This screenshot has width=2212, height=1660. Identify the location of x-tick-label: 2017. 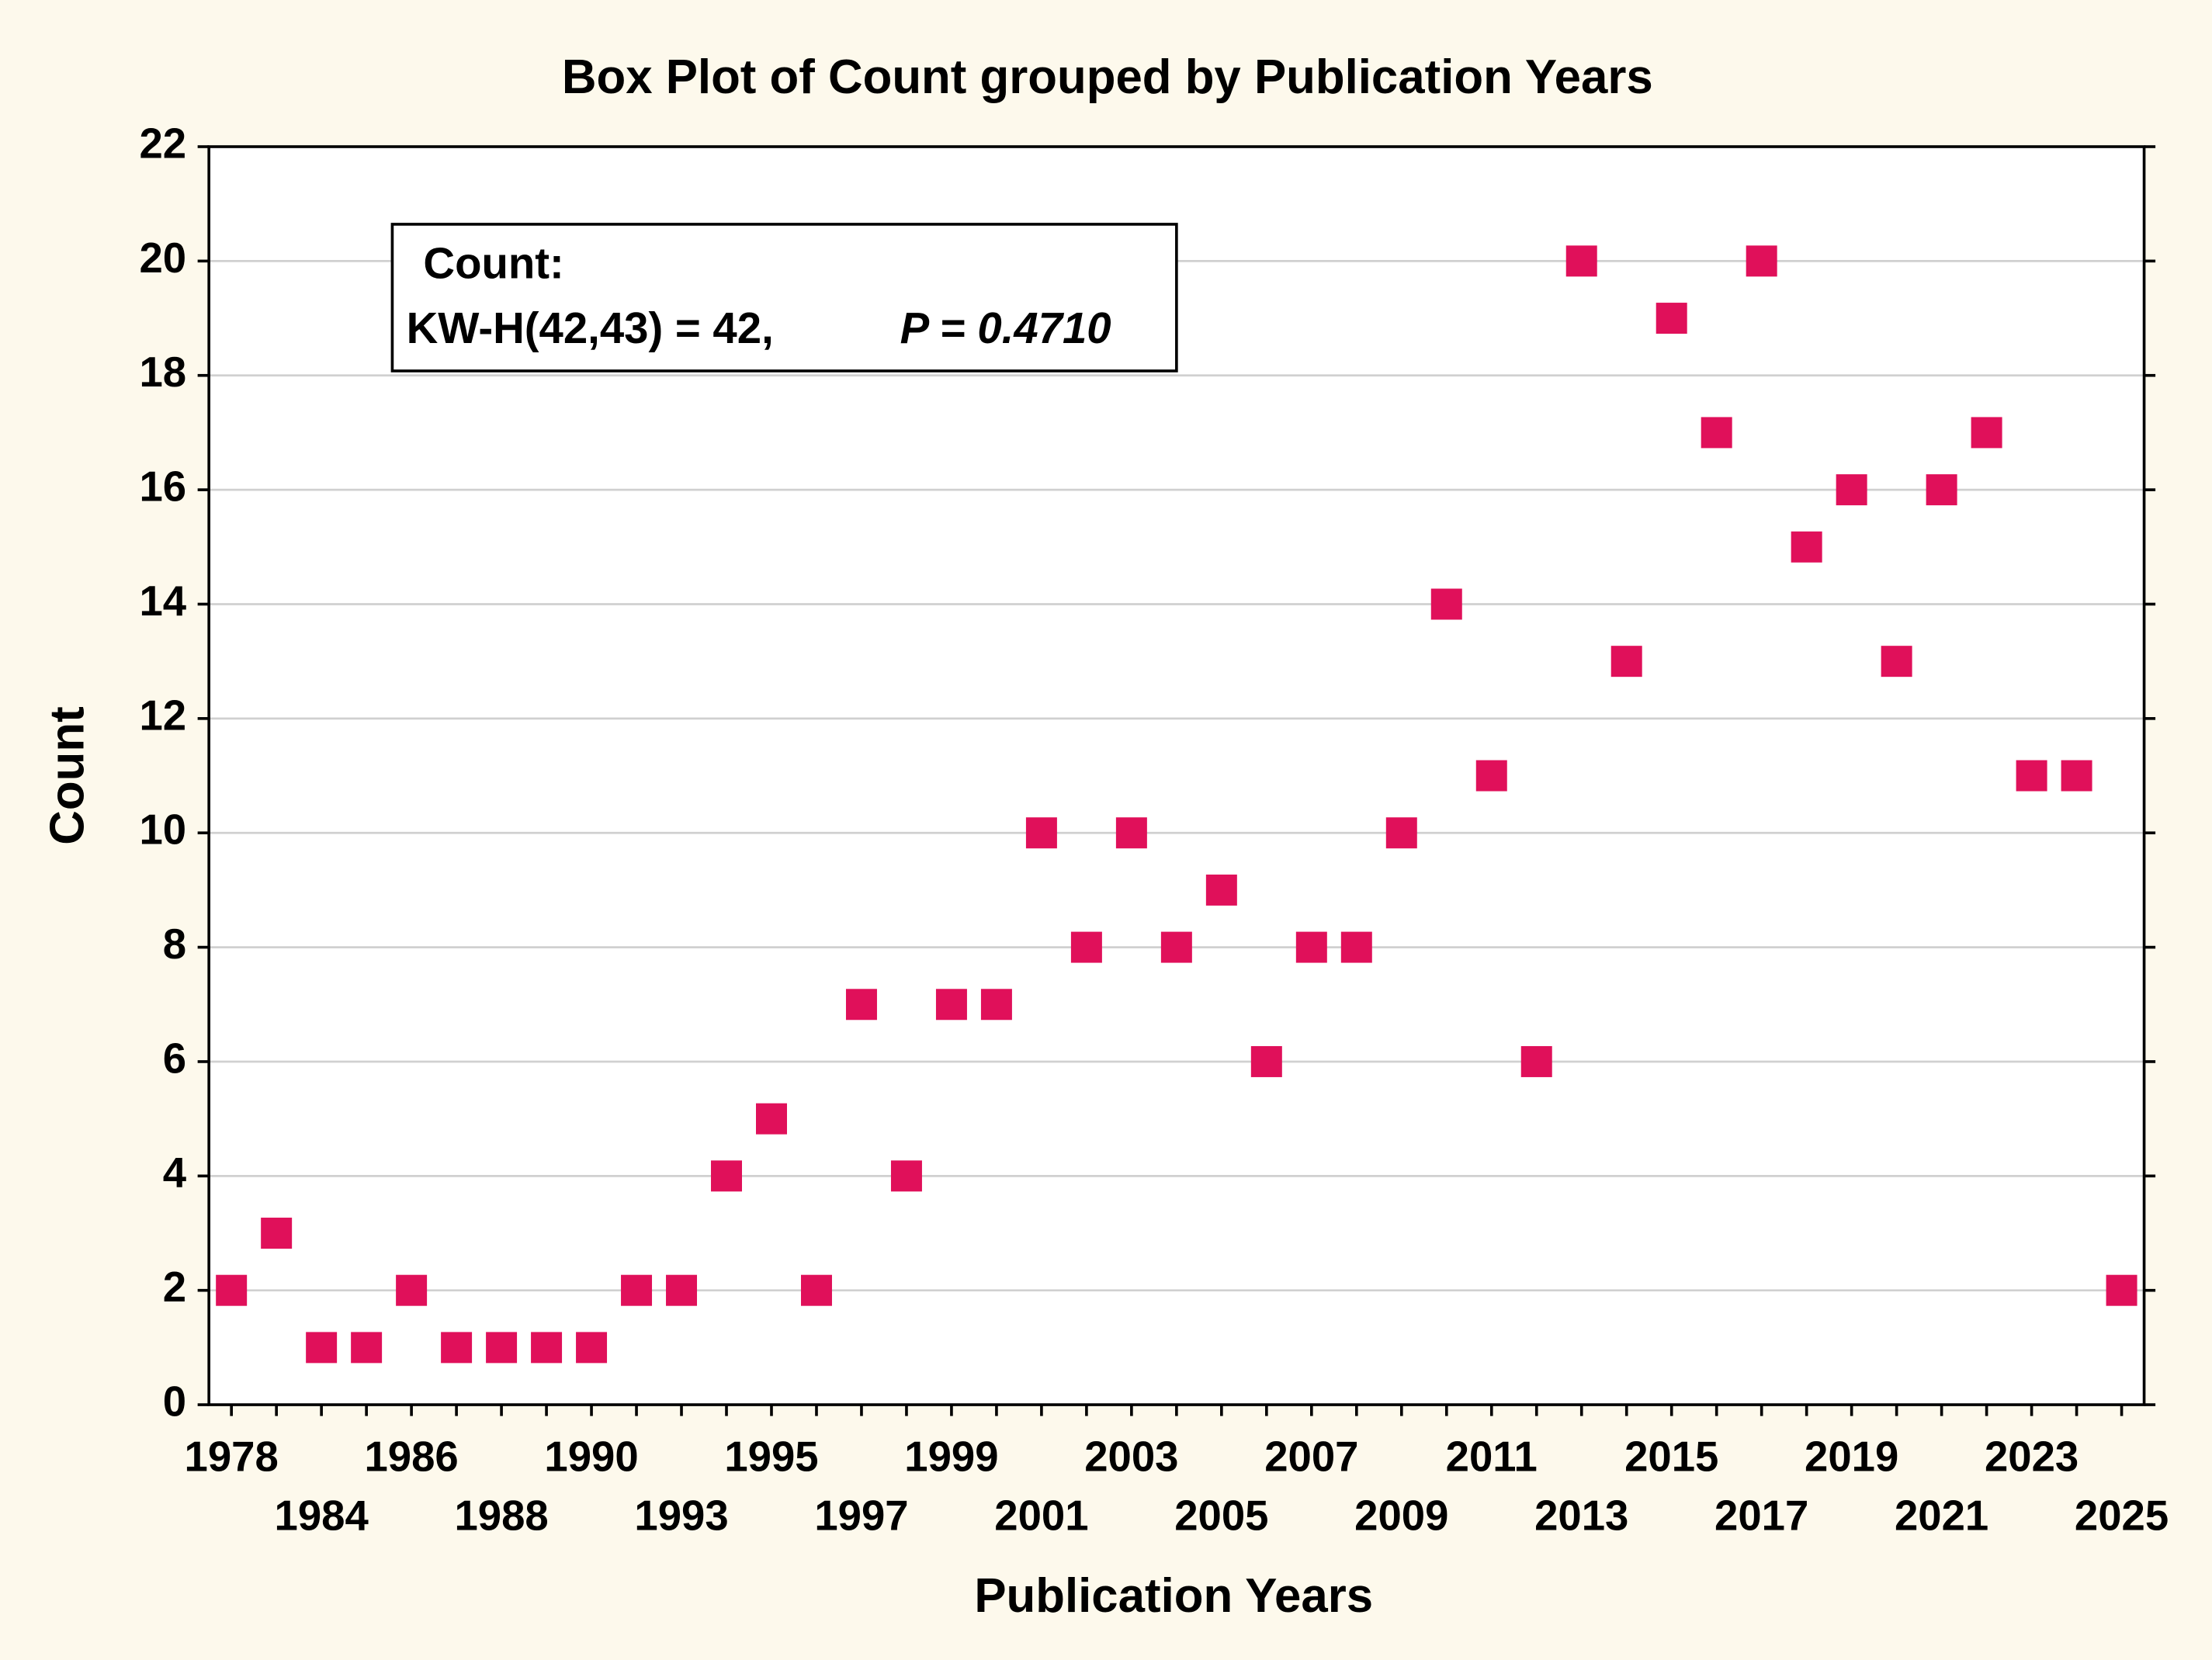
(1761, 1516).